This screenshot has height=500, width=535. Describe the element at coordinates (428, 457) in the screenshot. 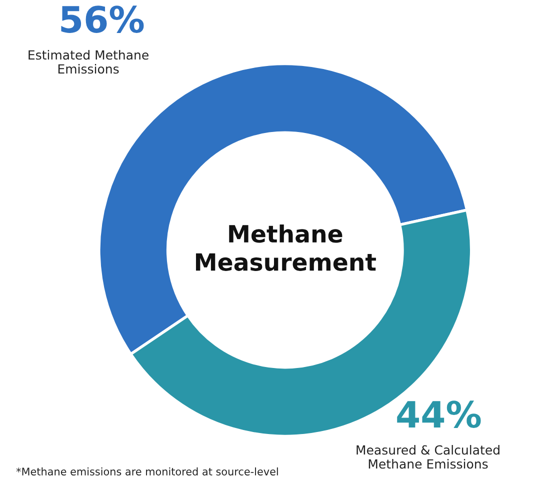

I see `slice-label: Measured & Calculated Methane Emissions` at that location.